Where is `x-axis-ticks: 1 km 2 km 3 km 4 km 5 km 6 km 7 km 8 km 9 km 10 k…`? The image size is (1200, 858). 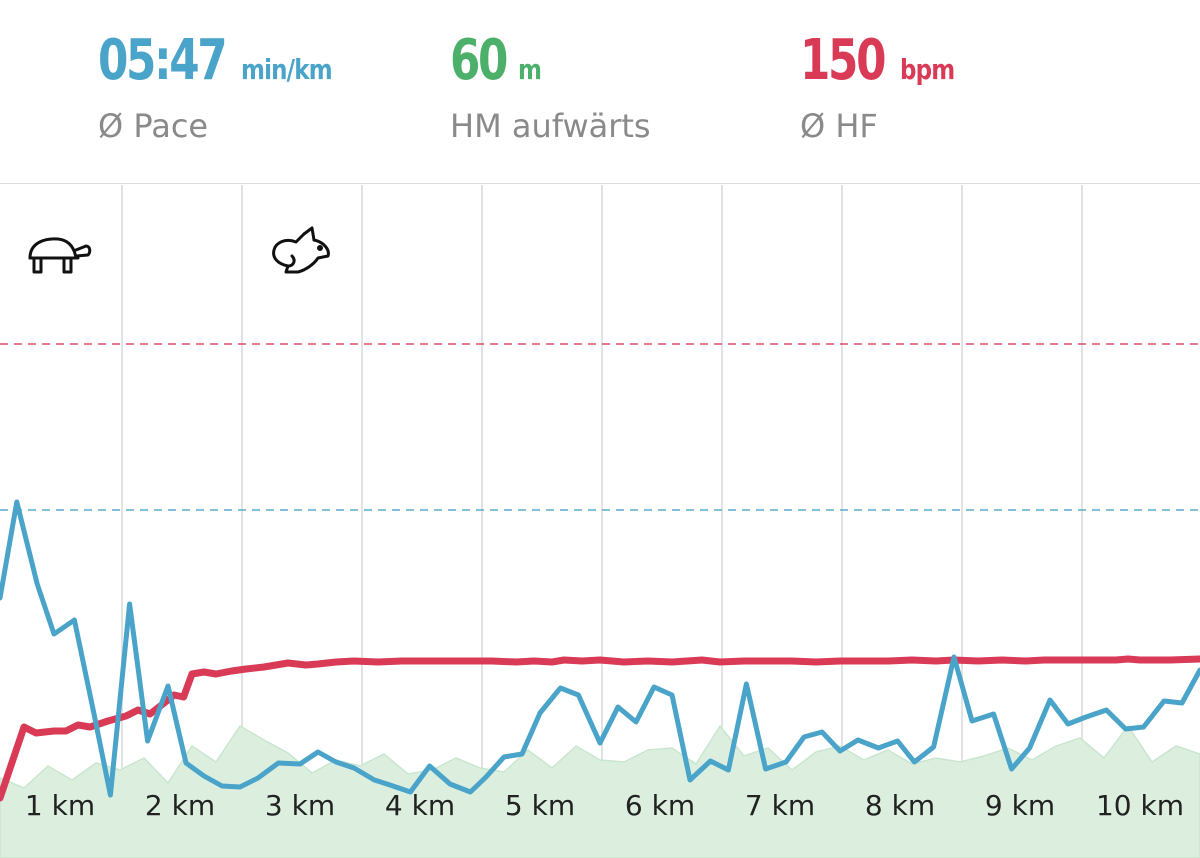
x-axis-ticks: 1 km 2 km 3 km 4 km 5 km 6 km 7 km 8 km 9 km 10 k… is located at coordinates (604, 805).